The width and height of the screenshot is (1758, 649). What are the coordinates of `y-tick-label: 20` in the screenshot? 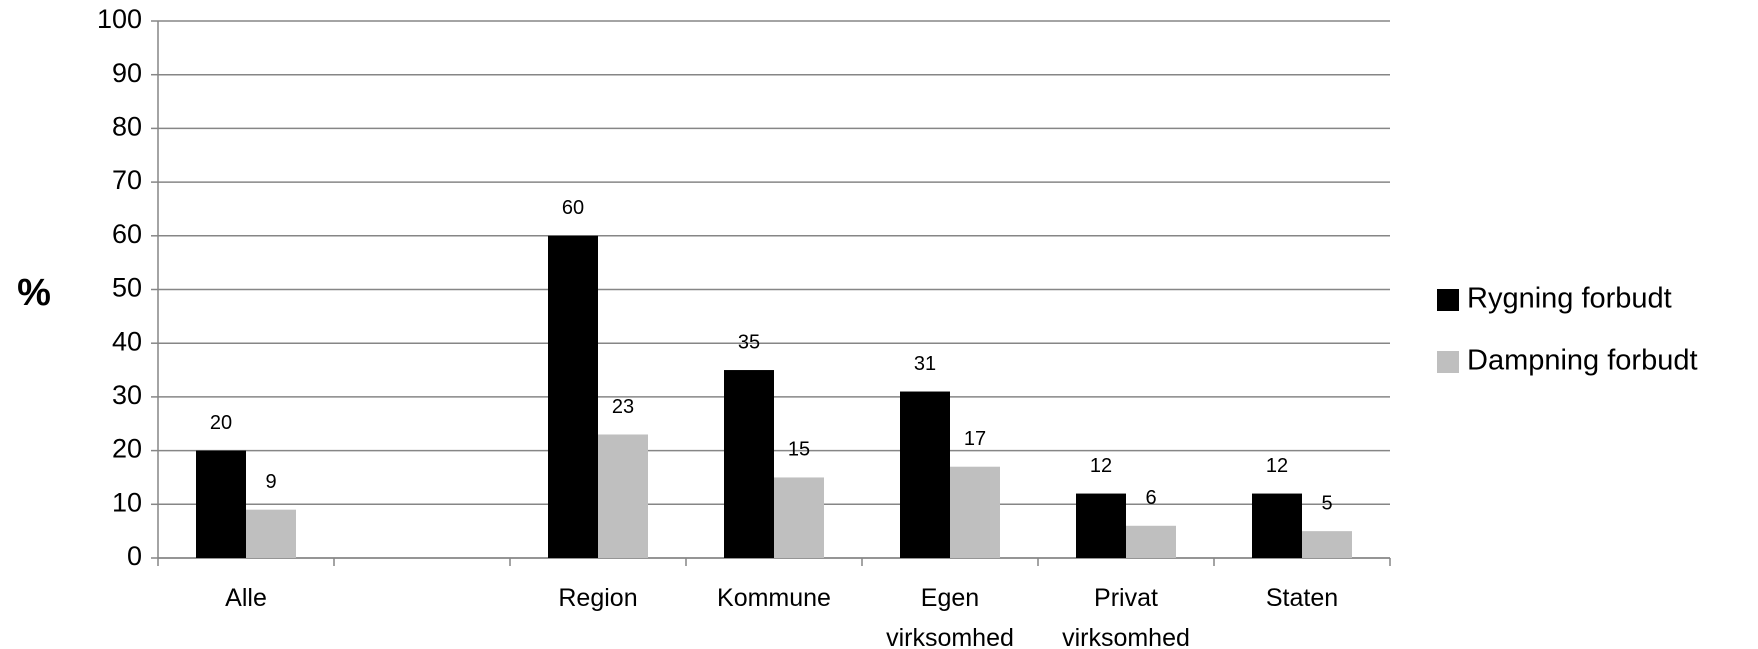 It's located at (127, 449).